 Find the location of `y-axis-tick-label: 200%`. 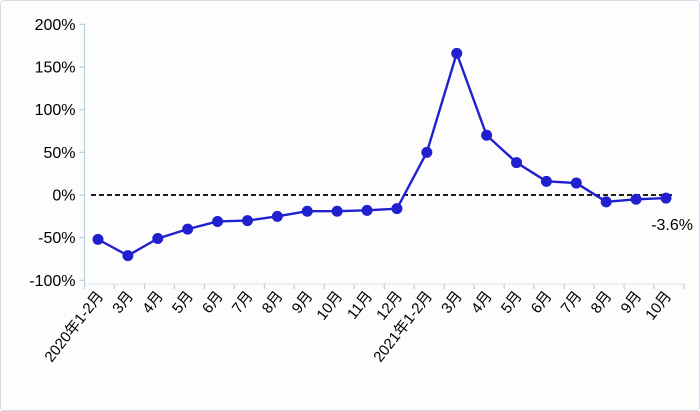

y-axis-tick-label: 200% is located at coordinates (55, 25).